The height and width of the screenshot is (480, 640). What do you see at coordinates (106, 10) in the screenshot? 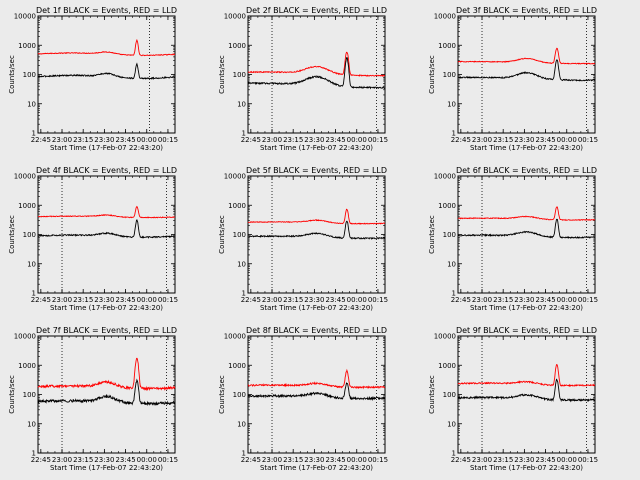
I see `panel-title: Det 1f BLACK = Events, RED = LLD` at bounding box center [106, 10].